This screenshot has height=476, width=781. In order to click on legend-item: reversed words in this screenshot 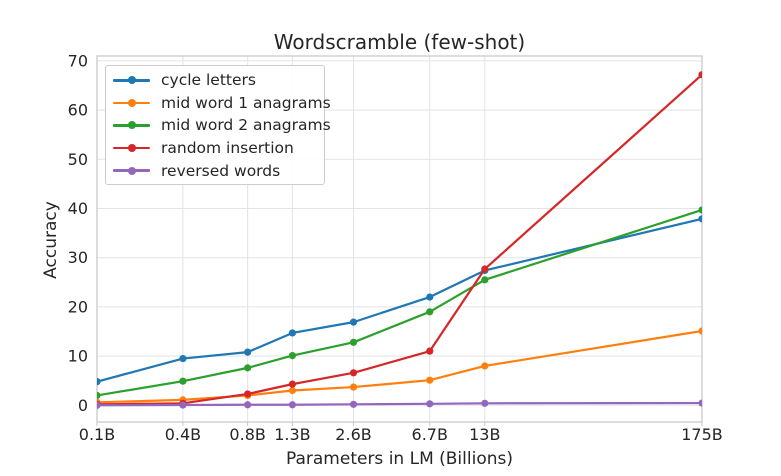, I will do `click(218, 170)`.